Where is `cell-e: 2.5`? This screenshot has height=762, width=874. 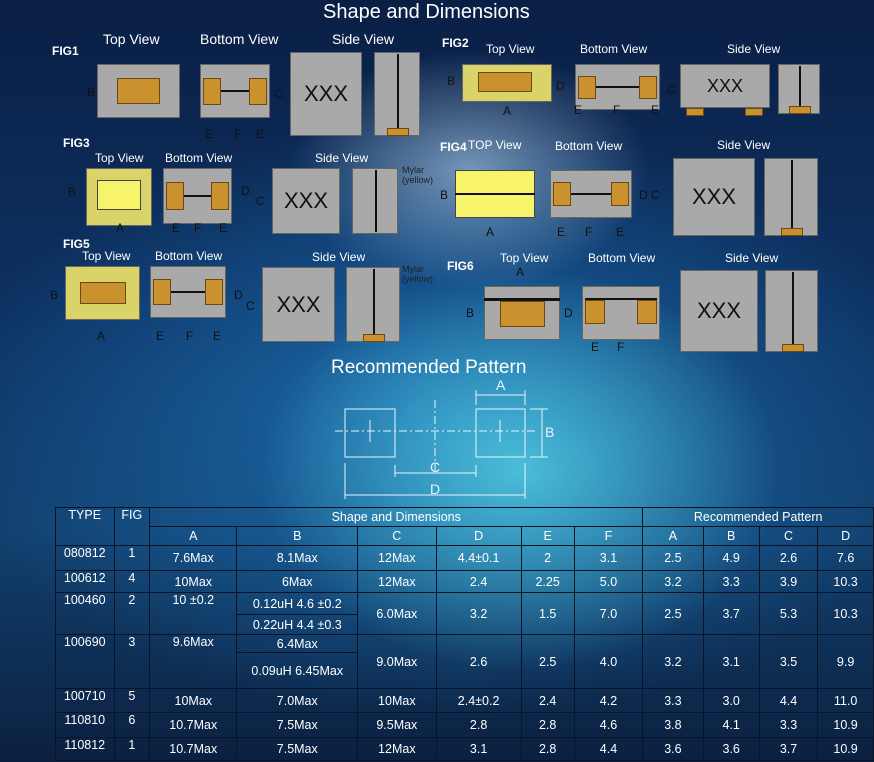 cell-e: 2.5 is located at coordinates (547, 661).